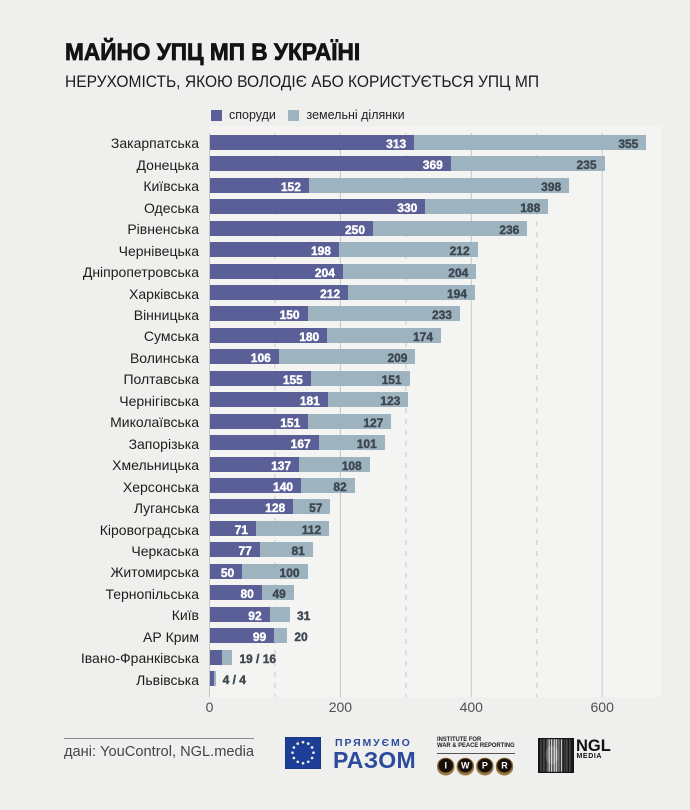 This screenshot has height=810, width=690. I want to click on svg-text: R, so click(504, 765).